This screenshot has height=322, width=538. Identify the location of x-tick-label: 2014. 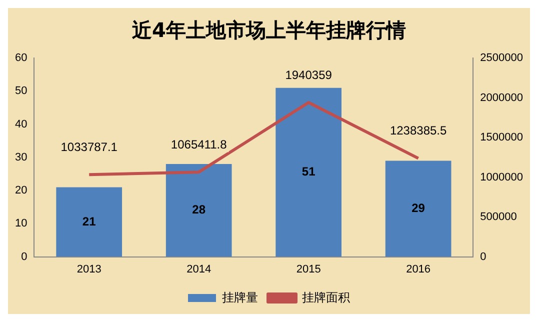
(199, 269).